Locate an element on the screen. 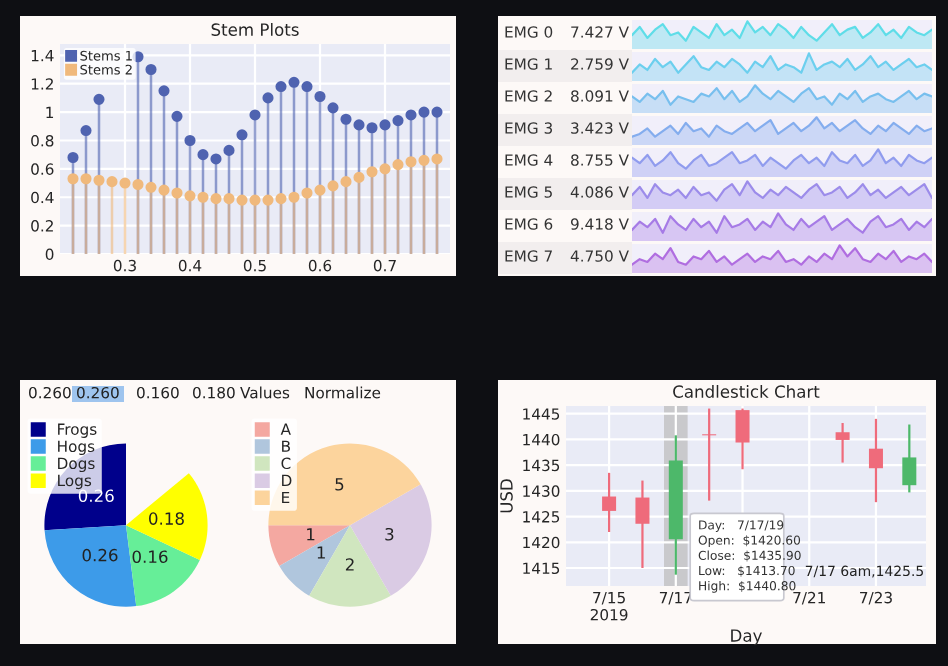  data-label: 0.18 is located at coordinates (166, 518).